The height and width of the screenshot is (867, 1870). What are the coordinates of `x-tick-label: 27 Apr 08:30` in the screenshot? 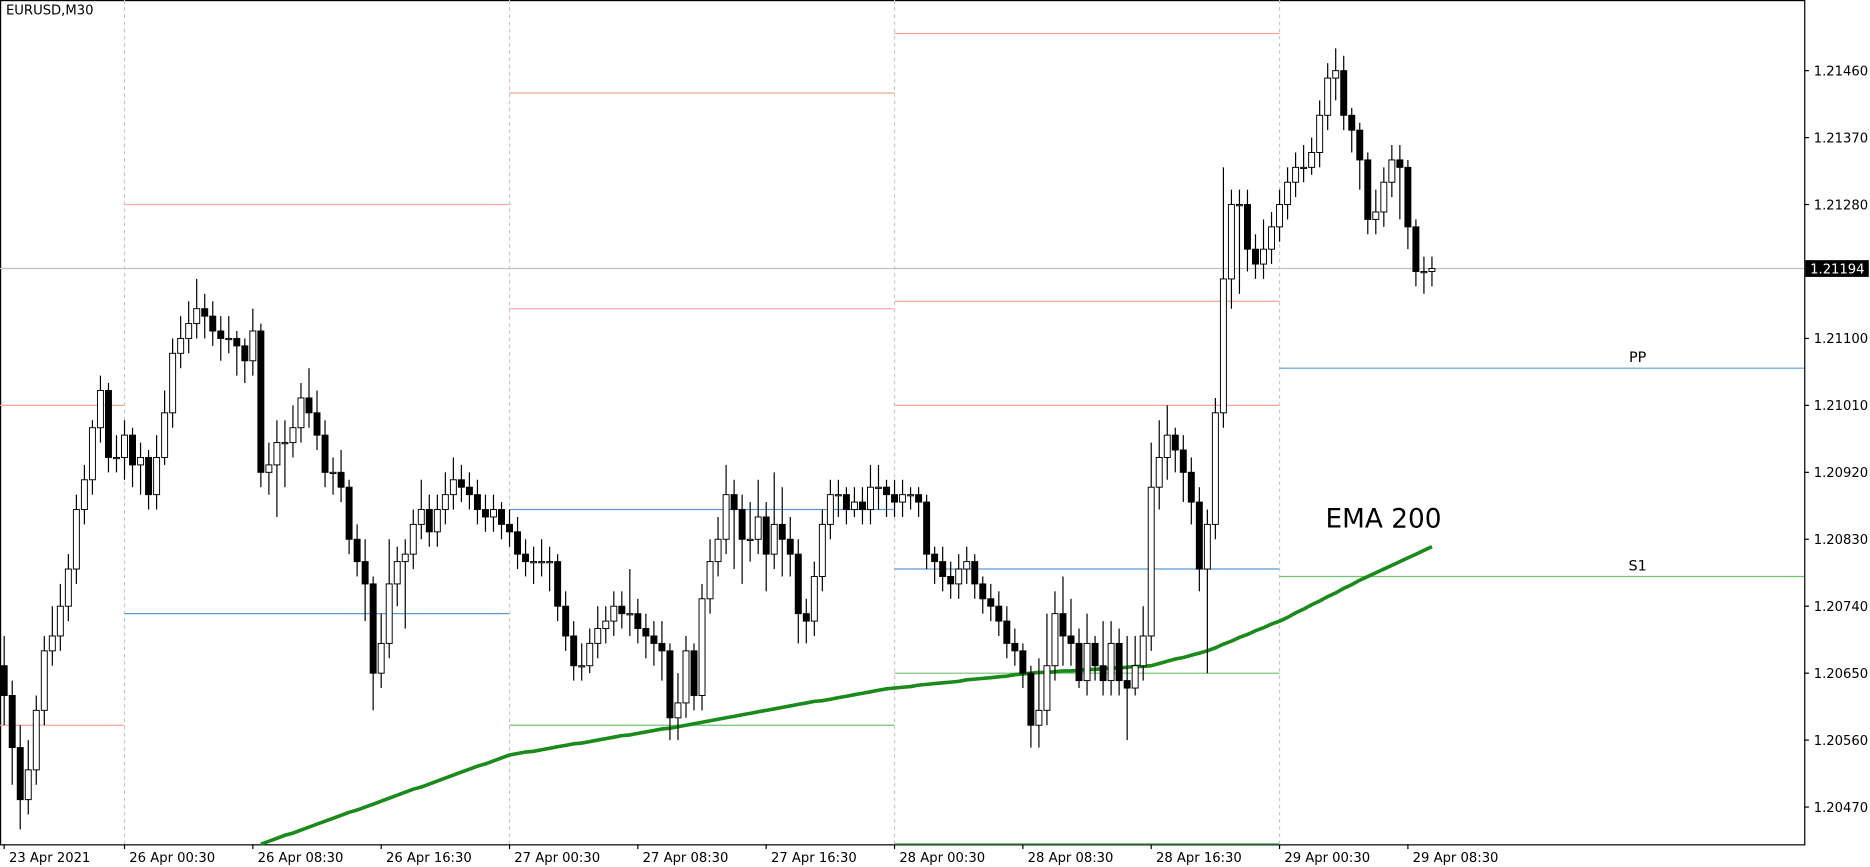 It's located at (686, 858).